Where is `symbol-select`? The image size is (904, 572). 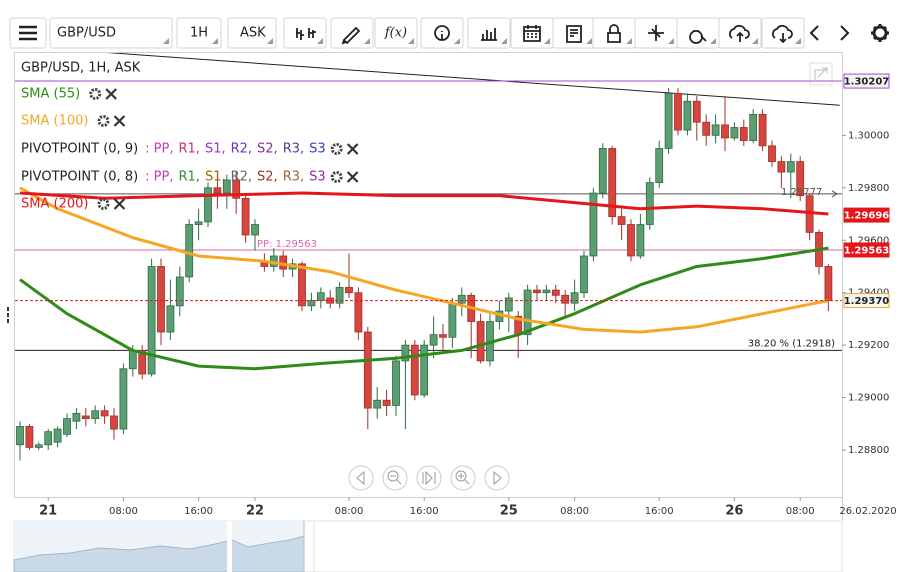
symbol-select is located at coordinates (111, 33).